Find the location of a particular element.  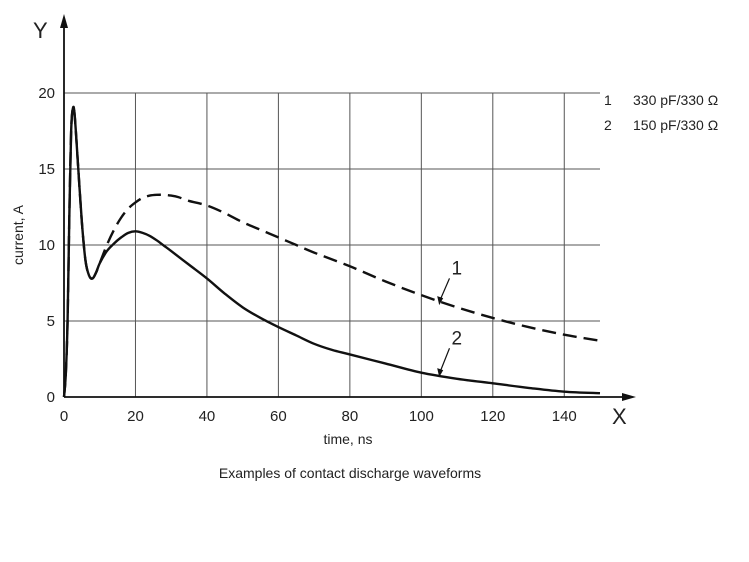

y-axis-letter: Y is located at coordinates (40, 30).